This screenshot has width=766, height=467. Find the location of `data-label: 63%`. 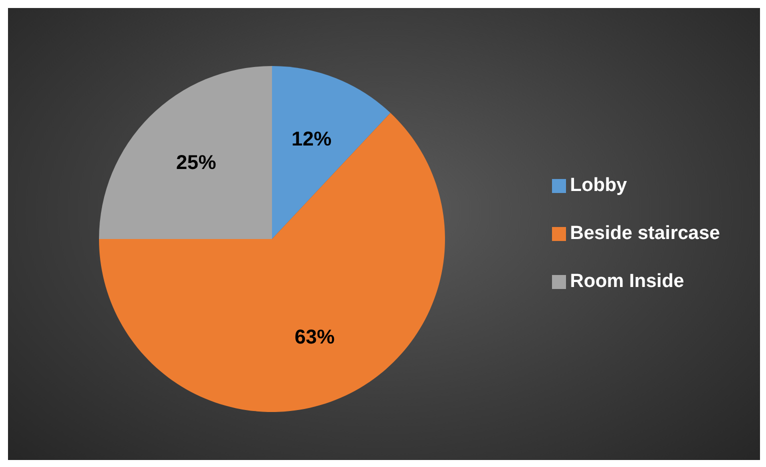

data-label: 63% is located at coordinates (314, 337).